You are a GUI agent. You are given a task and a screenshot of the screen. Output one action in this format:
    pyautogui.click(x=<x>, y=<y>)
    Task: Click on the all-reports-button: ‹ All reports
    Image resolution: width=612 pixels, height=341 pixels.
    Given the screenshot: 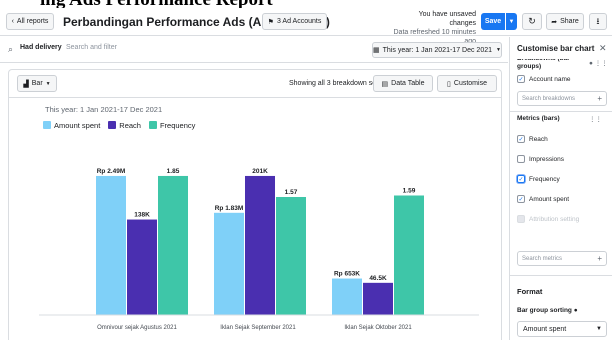 What is the action you would take?
    pyautogui.click(x=30, y=21)
    